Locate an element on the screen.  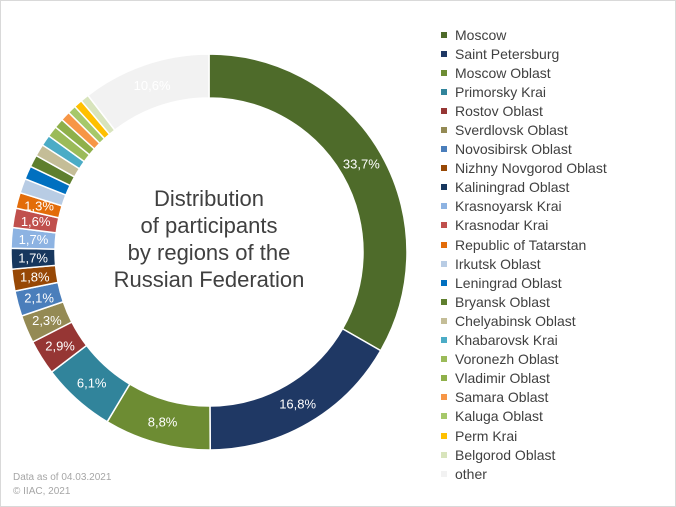
legend-item: Leningrad Oblast is located at coordinates (524, 282).